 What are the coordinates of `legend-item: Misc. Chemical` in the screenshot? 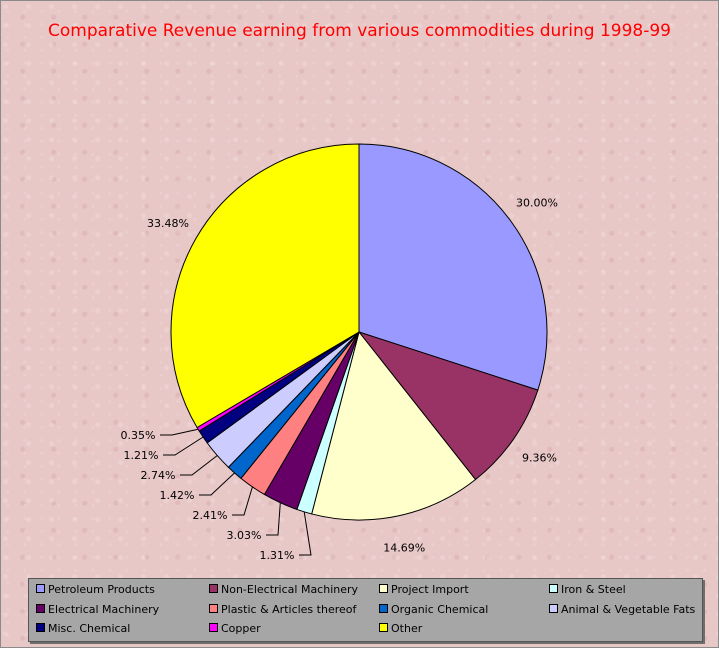 It's located at (83, 629).